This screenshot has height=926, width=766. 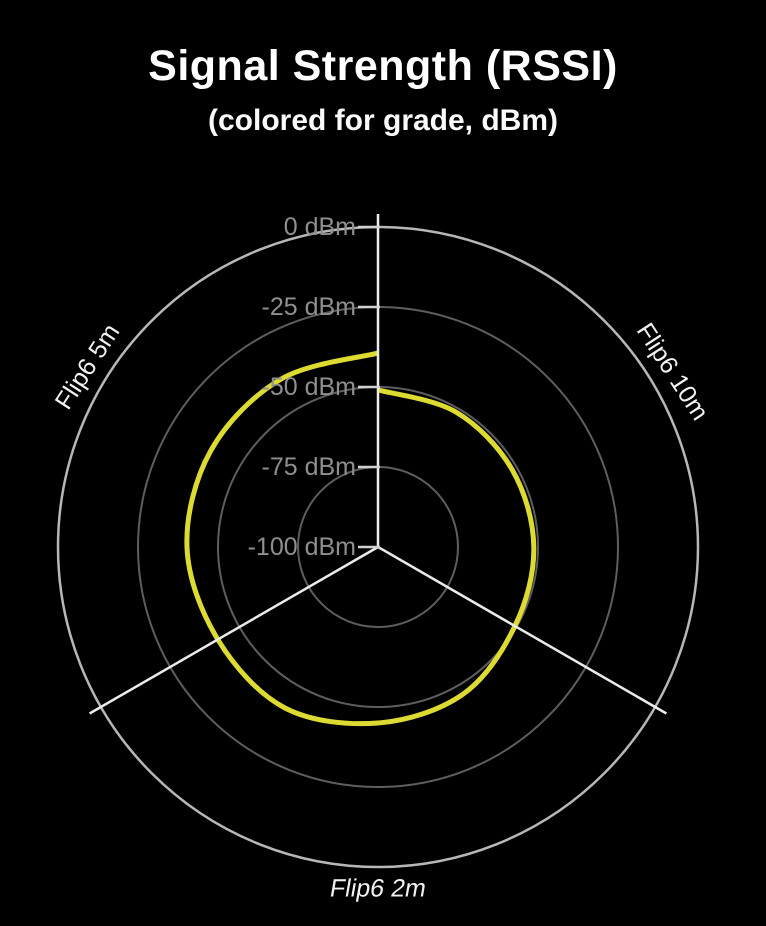 I want to click on radial-tick-label-25dbm: -25 dBm, so click(x=308, y=307).